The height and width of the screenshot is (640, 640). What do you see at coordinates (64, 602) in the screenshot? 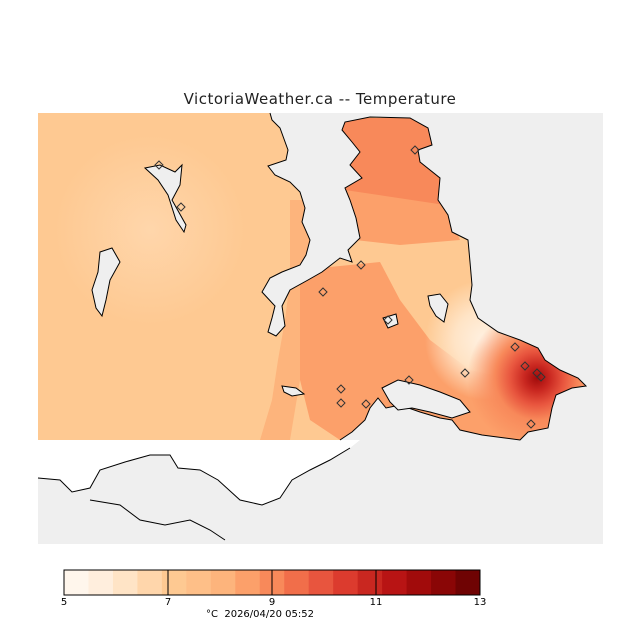
I see `legend-tick-5: 5` at bounding box center [64, 602].